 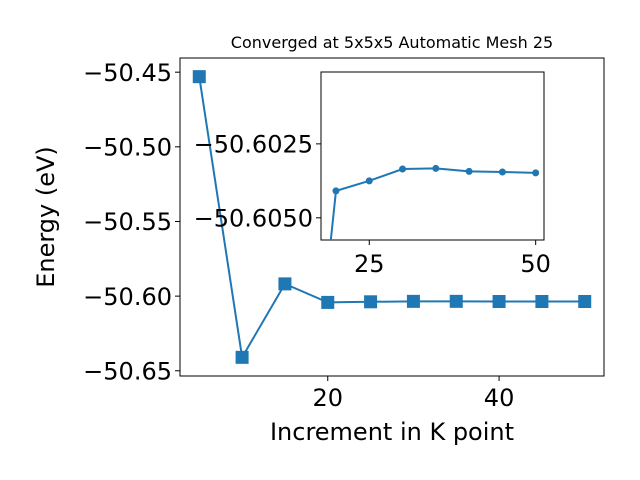 What do you see at coordinates (127, 73) in the screenshot?
I see `y-tick-label: −50.45` at bounding box center [127, 73].